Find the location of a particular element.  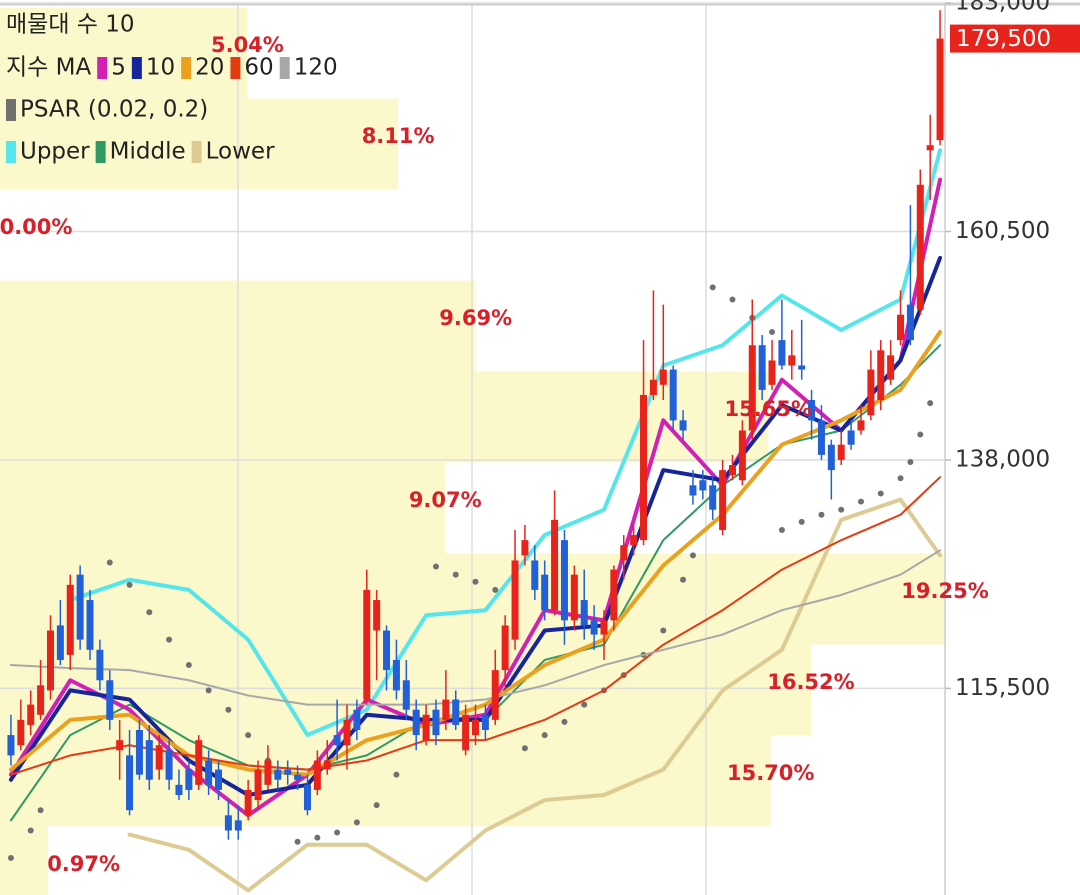

profile-label: 0.97% is located at coordinates (83, 864).